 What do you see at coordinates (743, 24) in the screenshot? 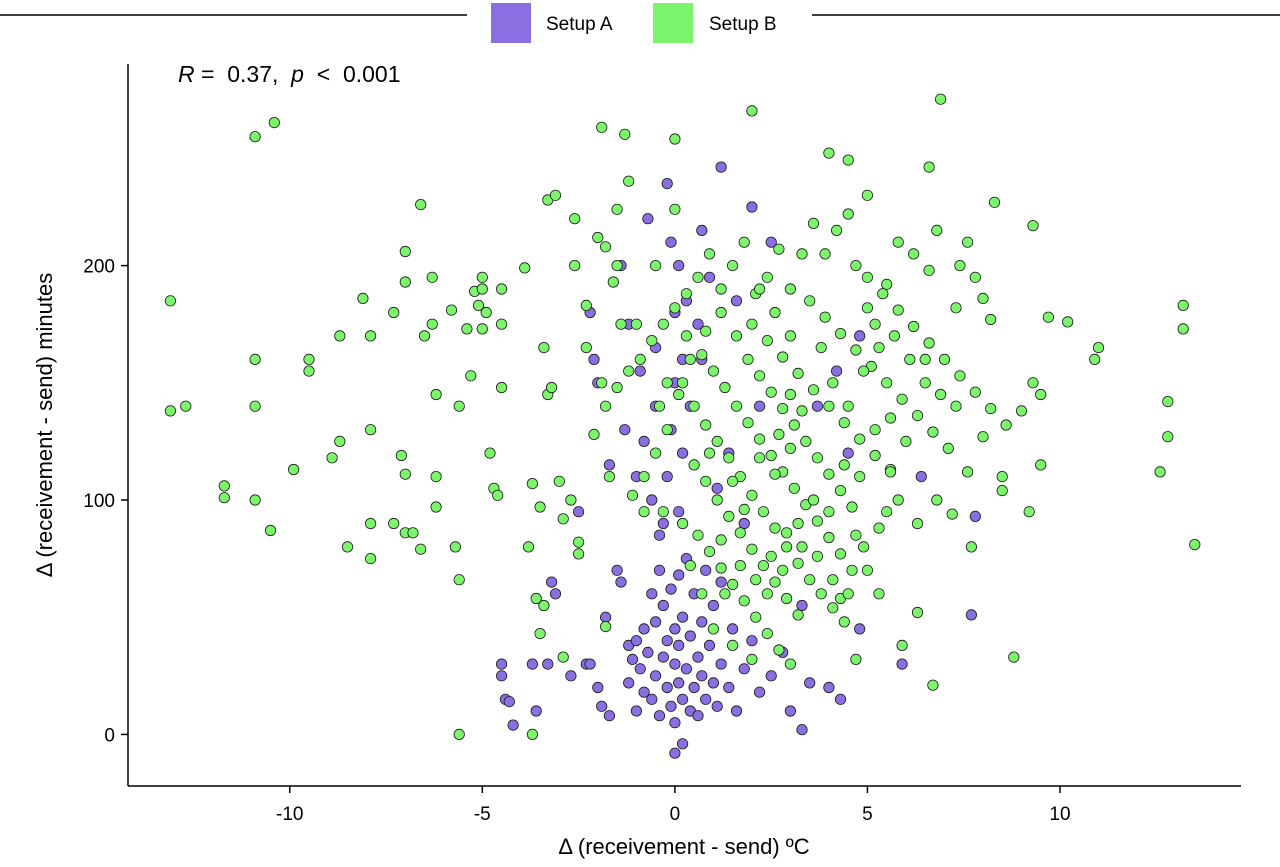
I see `legend-label-setup-b: Setup B` at bounding box center [743, 24].